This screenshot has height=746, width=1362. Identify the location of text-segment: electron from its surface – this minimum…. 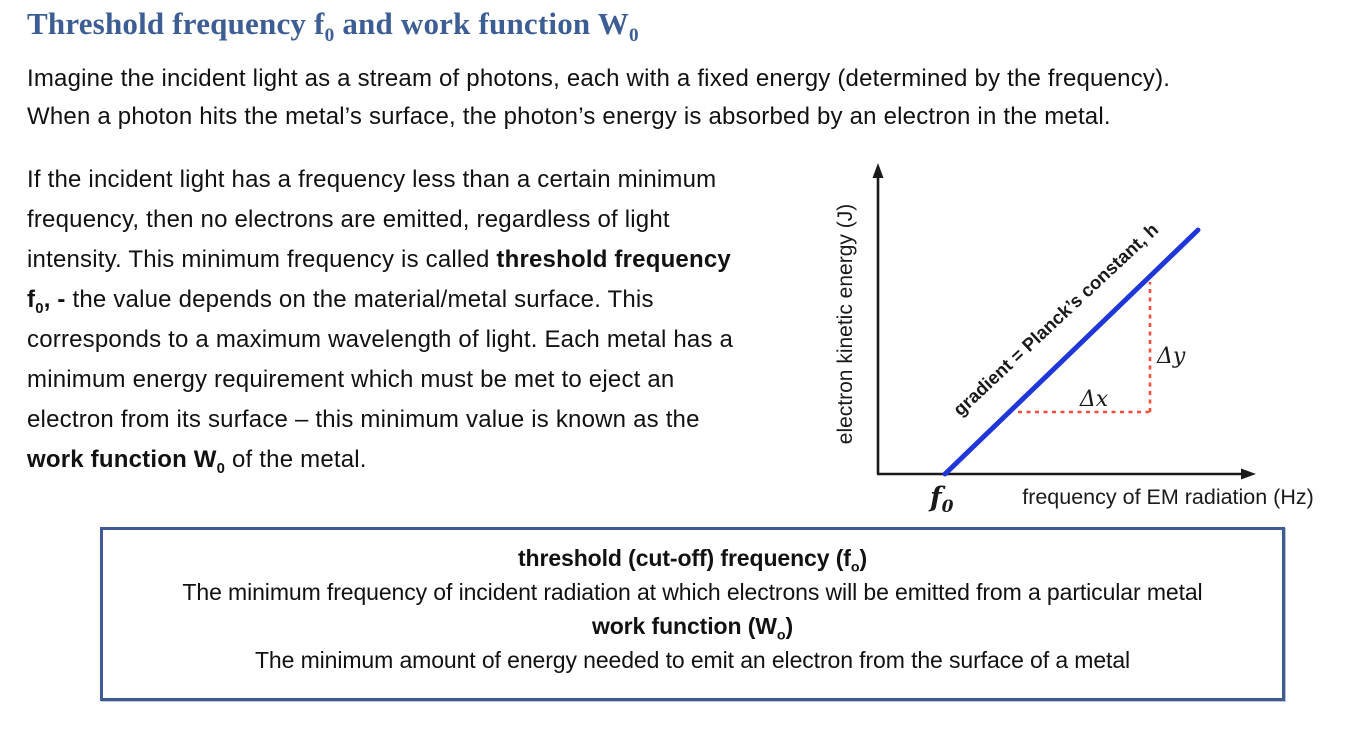
(363, 419).